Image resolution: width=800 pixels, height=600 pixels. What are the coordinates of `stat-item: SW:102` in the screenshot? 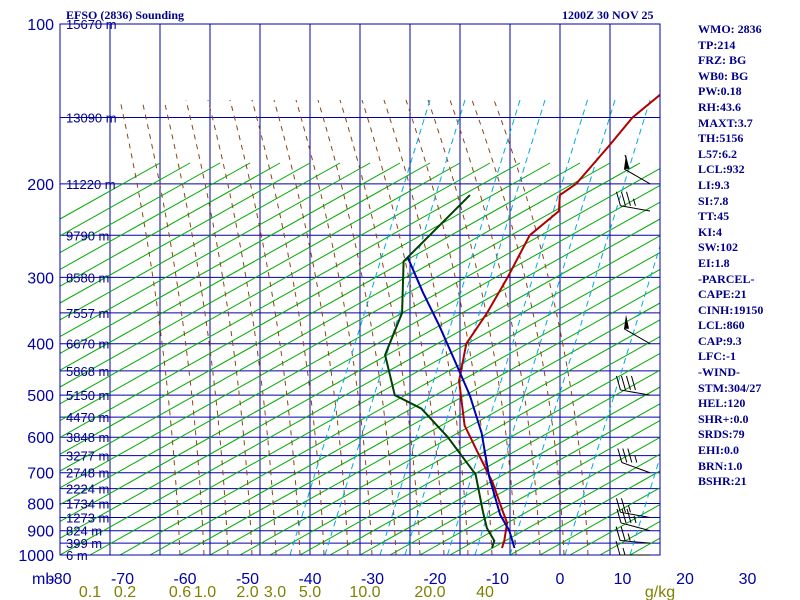 It's located at (718, 247).